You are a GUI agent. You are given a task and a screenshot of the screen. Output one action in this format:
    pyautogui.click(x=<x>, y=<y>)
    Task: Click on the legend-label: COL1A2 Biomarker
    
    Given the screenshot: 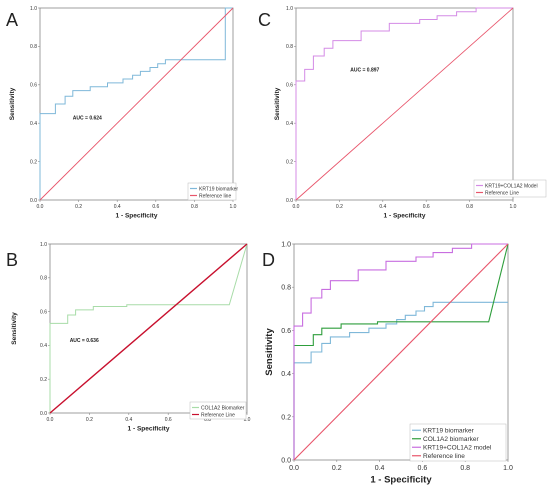 What is the action you would take?
    pyautogui.click(x=223, y=408)
    